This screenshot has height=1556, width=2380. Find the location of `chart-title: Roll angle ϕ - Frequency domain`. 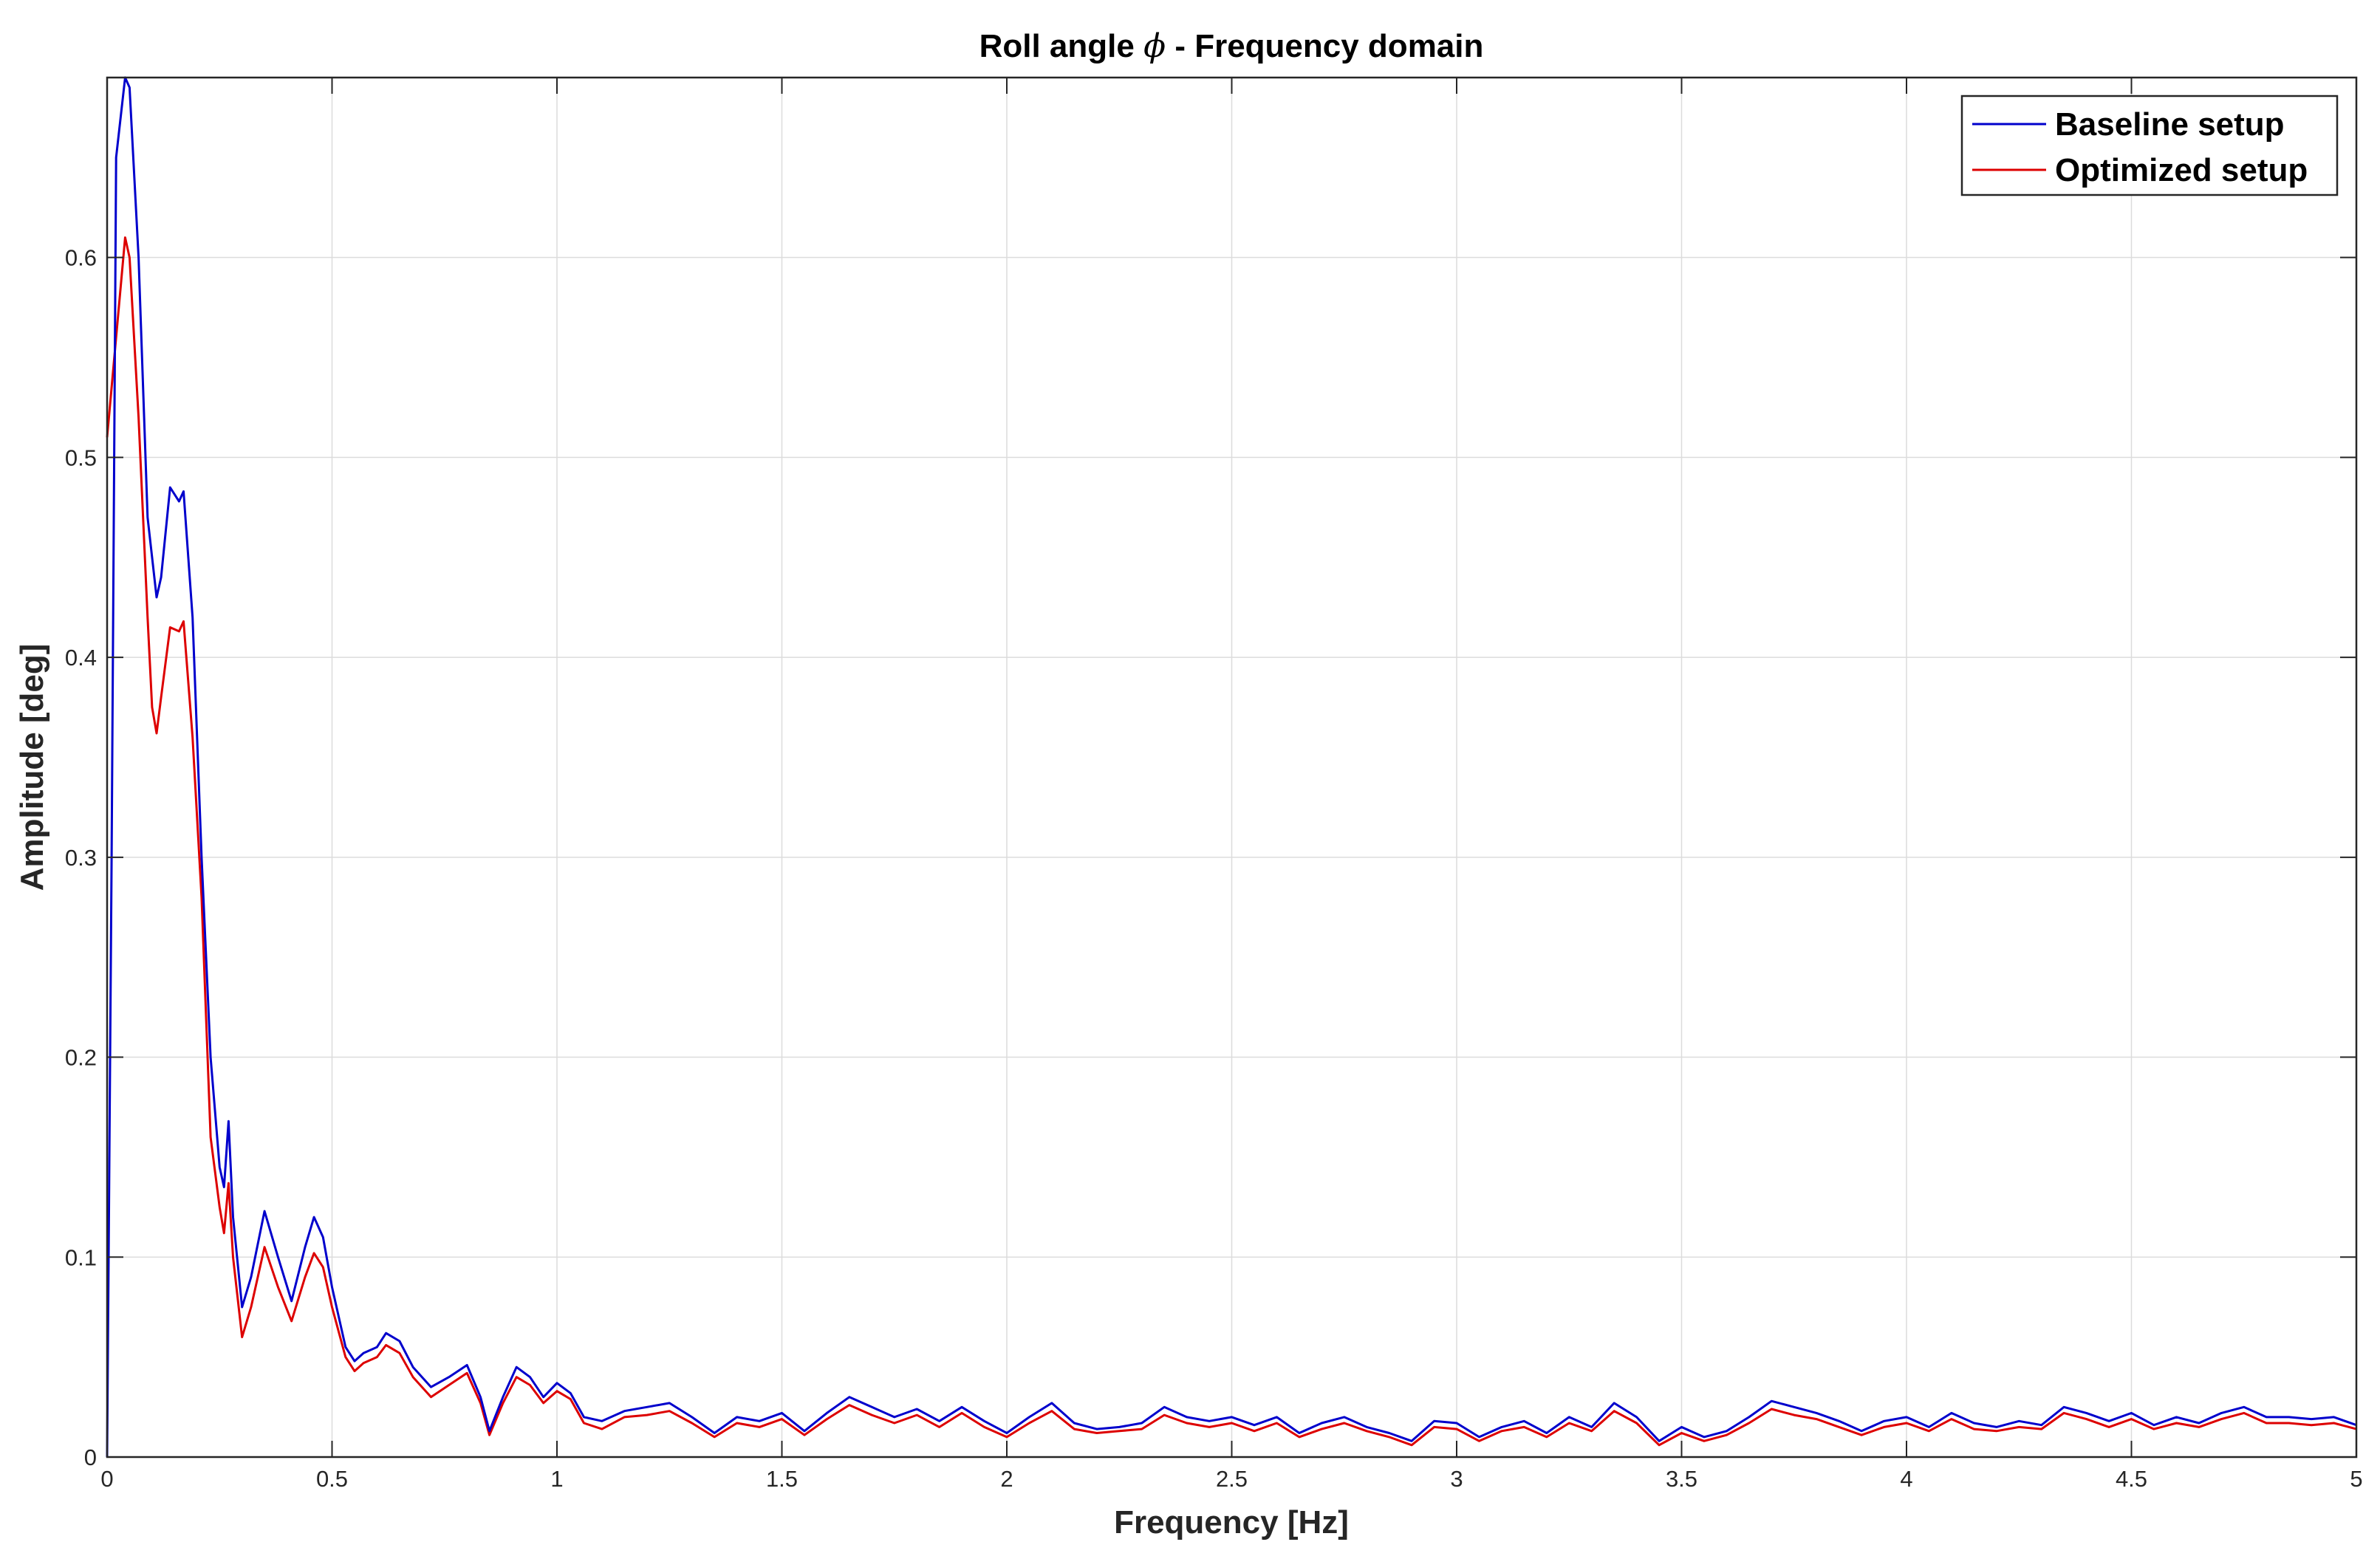

chart-title: Roll angle ϕ - Frequency domain is located at coordinates (1231, 46).